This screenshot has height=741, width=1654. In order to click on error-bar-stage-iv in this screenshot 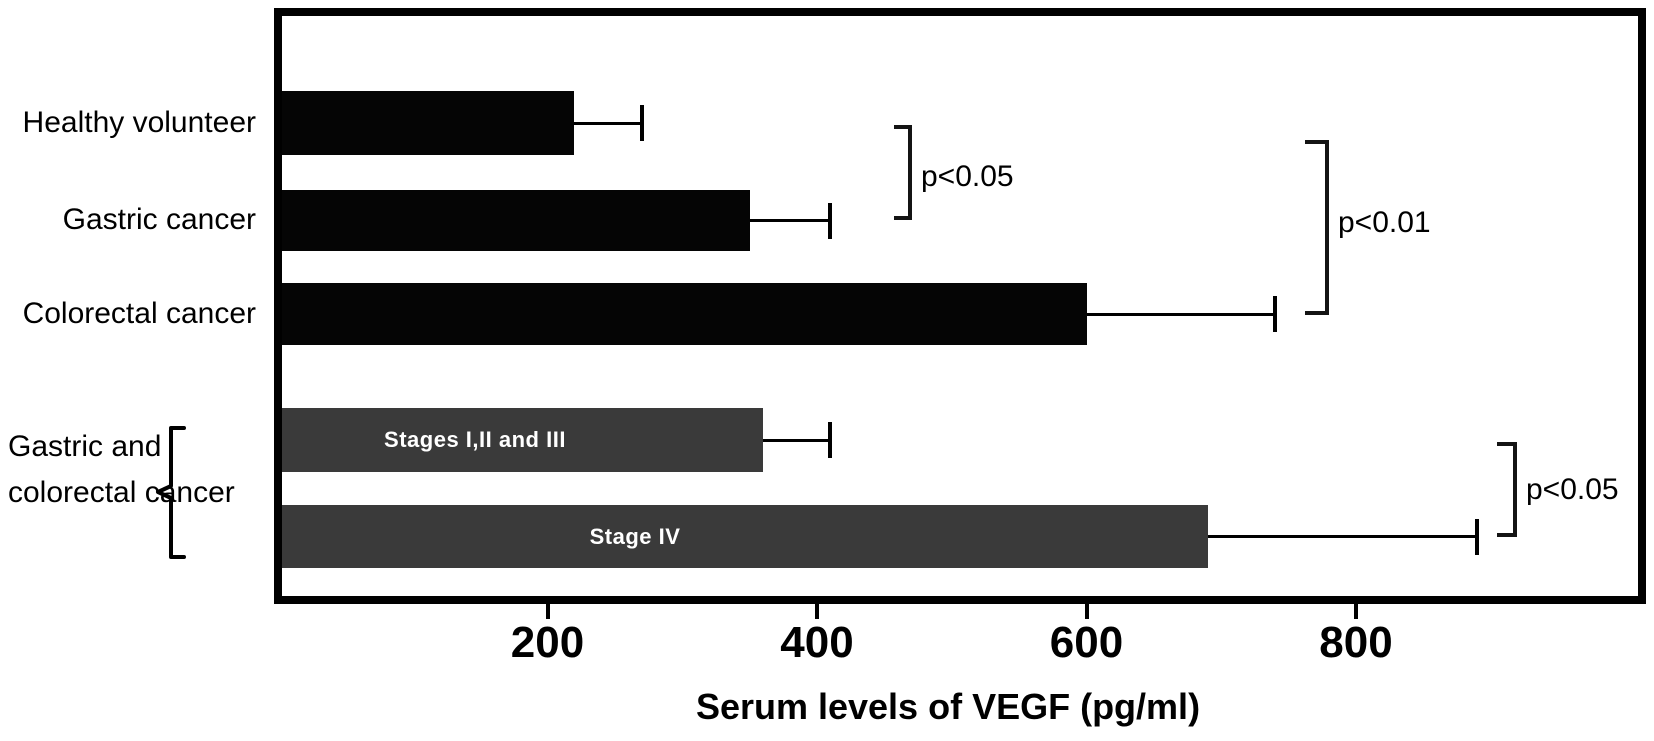, I will do `click(1342, 536)`.